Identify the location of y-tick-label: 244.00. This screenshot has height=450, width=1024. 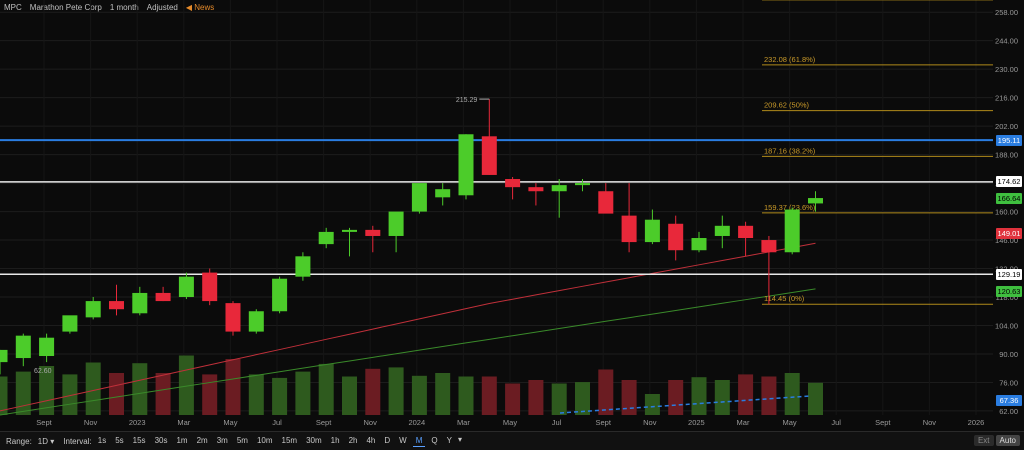
(1006, 41).